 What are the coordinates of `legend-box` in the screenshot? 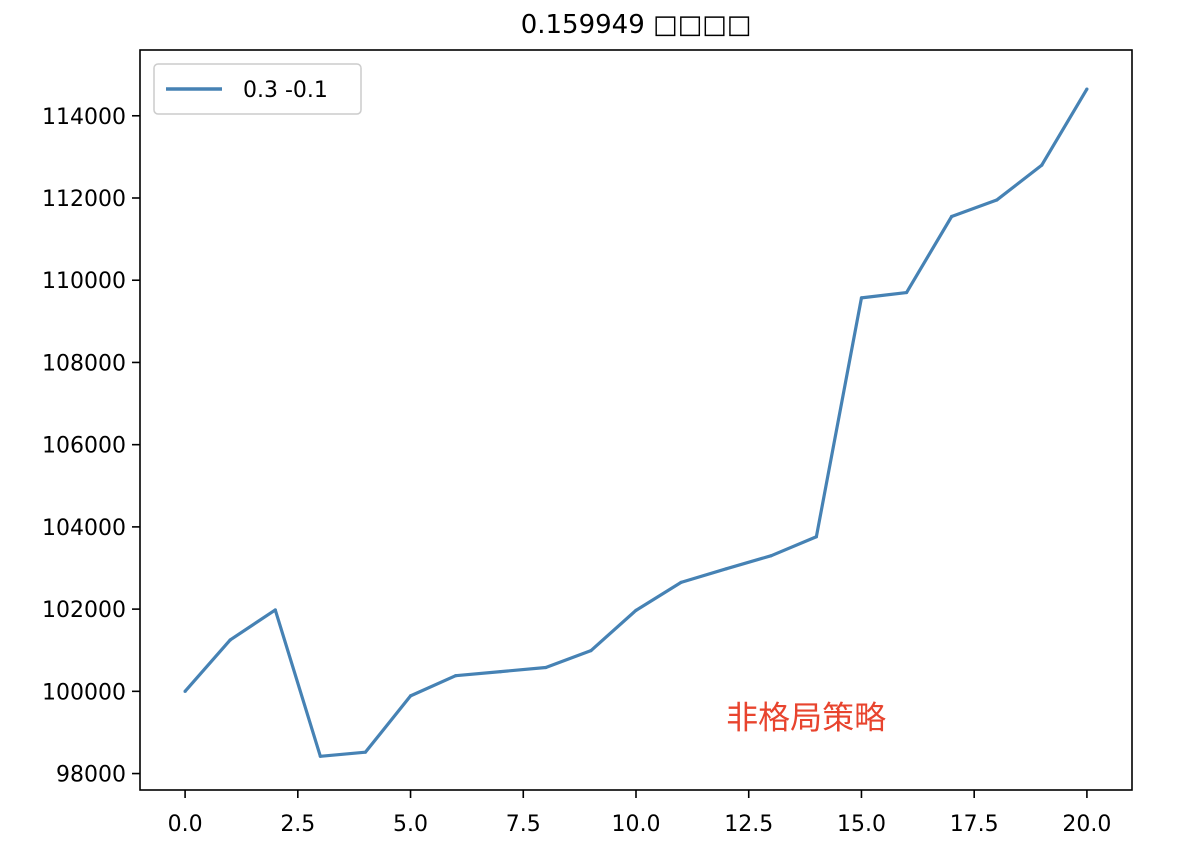 It's located at (257, 89).